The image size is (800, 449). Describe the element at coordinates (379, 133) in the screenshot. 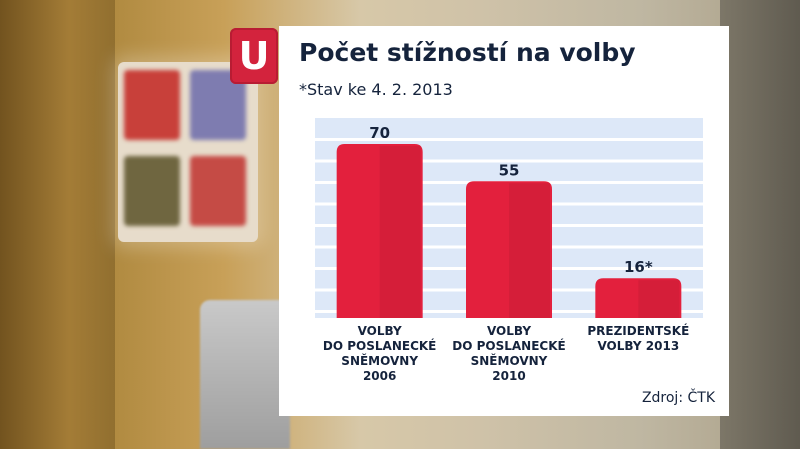

I see `bar-value-label: 70` at that location.